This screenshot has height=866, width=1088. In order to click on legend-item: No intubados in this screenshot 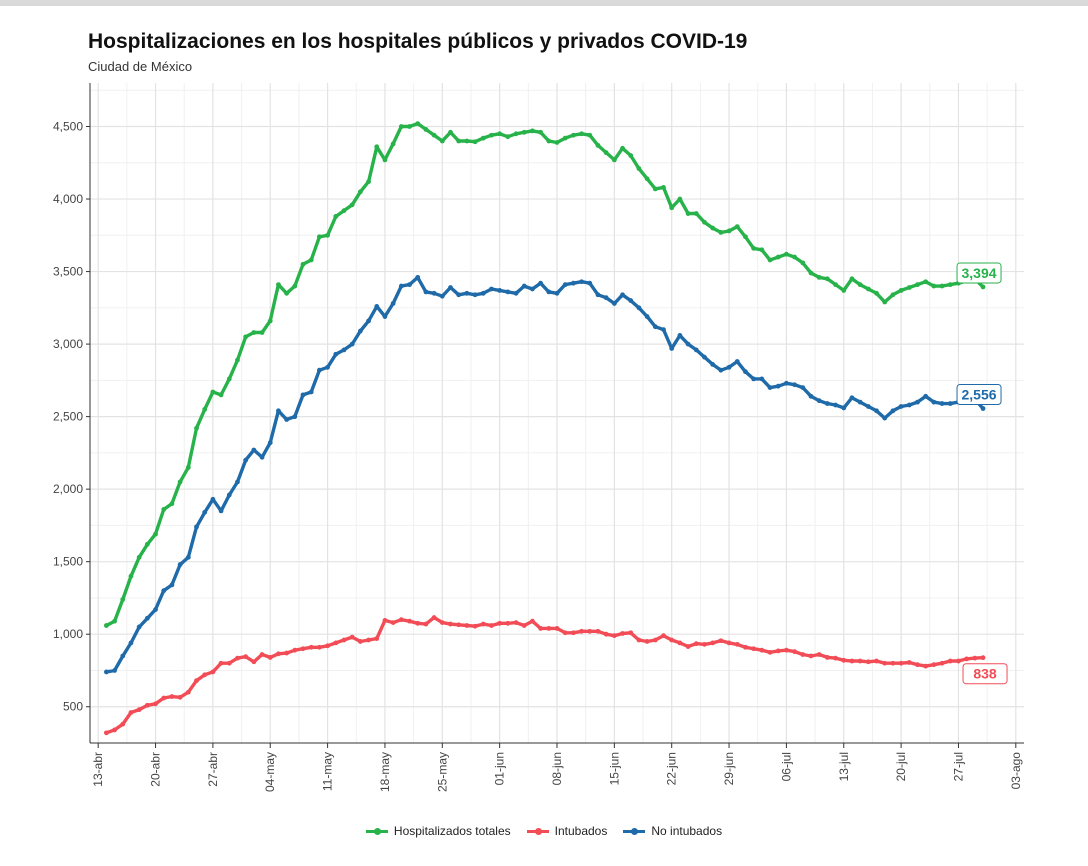, I will do `click(672, 831)`.